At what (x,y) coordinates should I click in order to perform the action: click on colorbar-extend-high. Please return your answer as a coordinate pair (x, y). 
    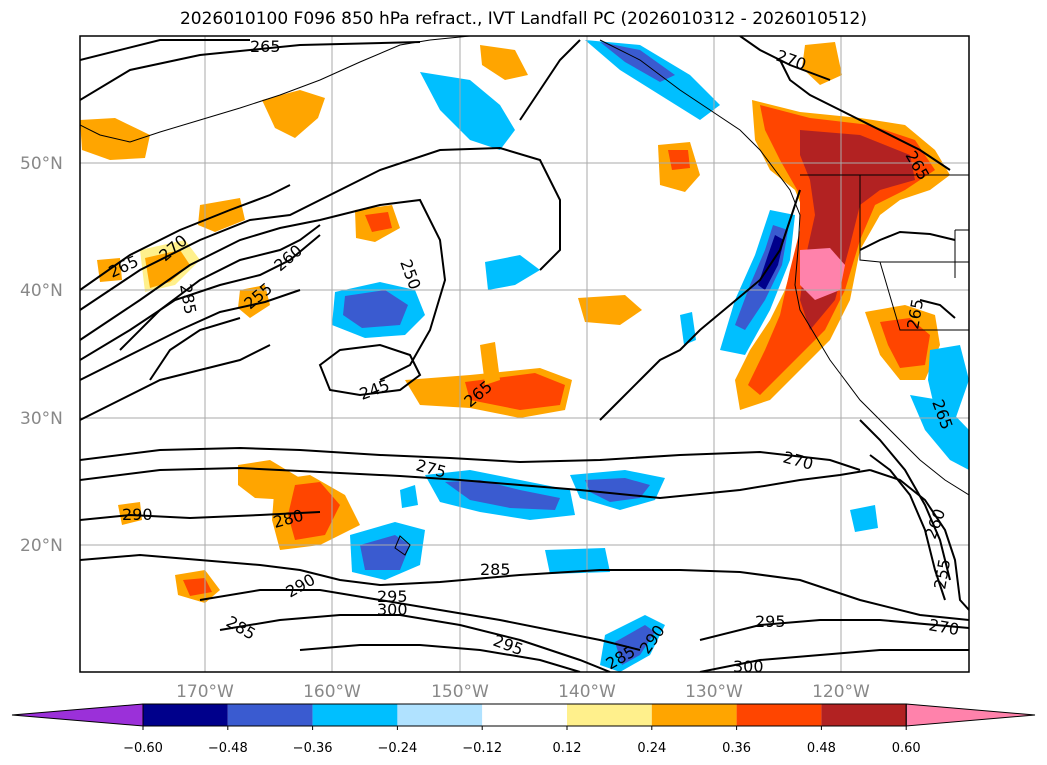
    Looking at the image, I should click on (970, 715).